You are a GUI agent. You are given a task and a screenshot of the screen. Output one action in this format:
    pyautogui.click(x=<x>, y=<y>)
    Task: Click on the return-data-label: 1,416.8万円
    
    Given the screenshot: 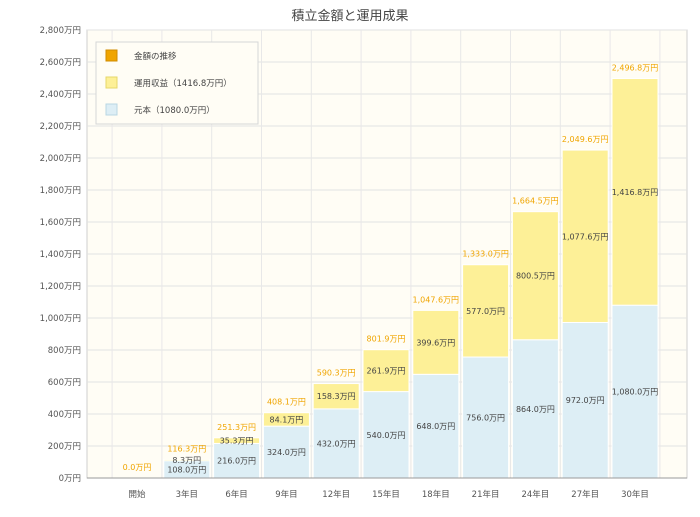 What is the action you would take?
    pyautogui.click(x=635, y=192)
    